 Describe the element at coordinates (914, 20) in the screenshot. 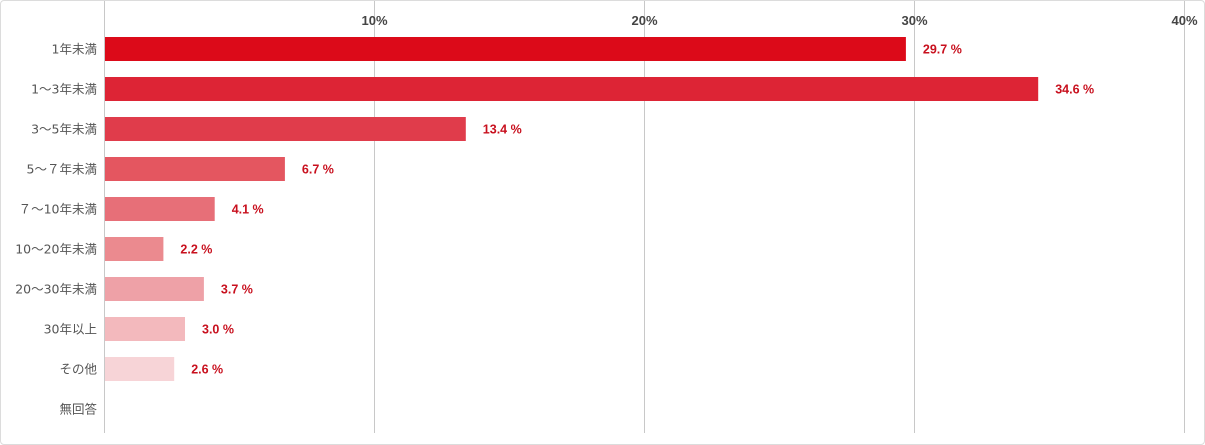

I see `x-tick-label: 30%` at that location.